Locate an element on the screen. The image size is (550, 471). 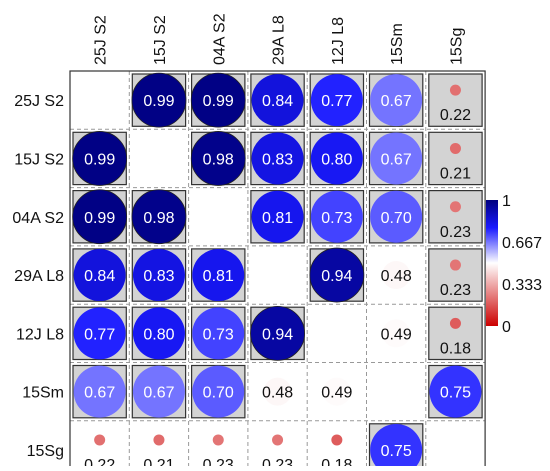
column-label: 12J L8 is located at coordinates (338, 41).